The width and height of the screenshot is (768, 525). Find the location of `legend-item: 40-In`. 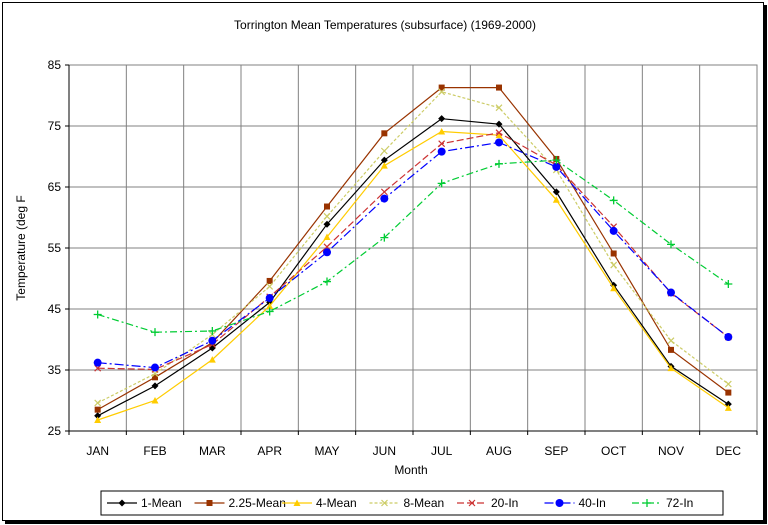

legend-item: 40-In is located at coordinates (575, 503).